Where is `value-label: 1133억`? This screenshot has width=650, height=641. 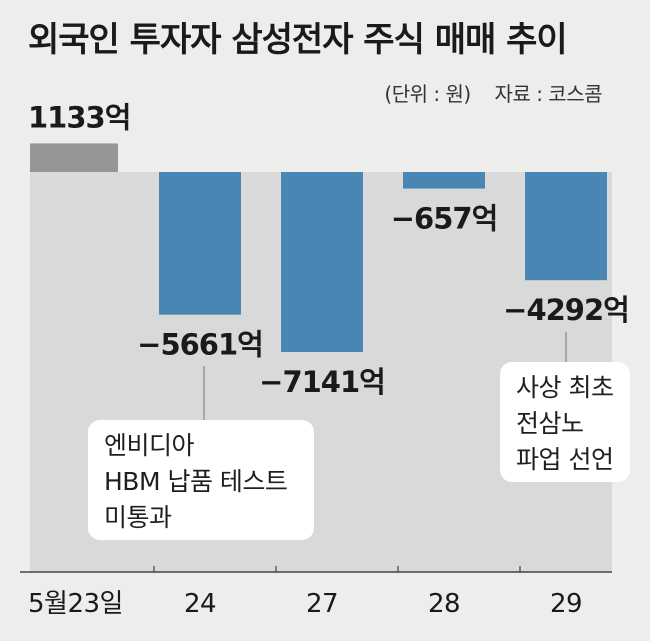
value-label: 1133억 is located at coordinates (79, 117).